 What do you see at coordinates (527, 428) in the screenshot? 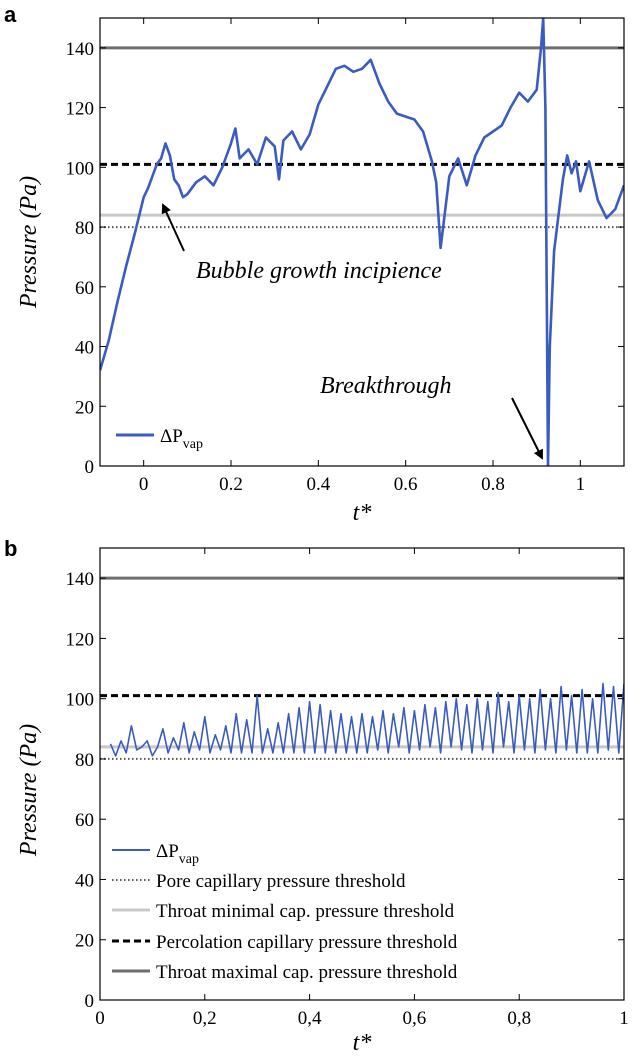
I see `breakthrough-arrow` at bounding box center [527, 428].